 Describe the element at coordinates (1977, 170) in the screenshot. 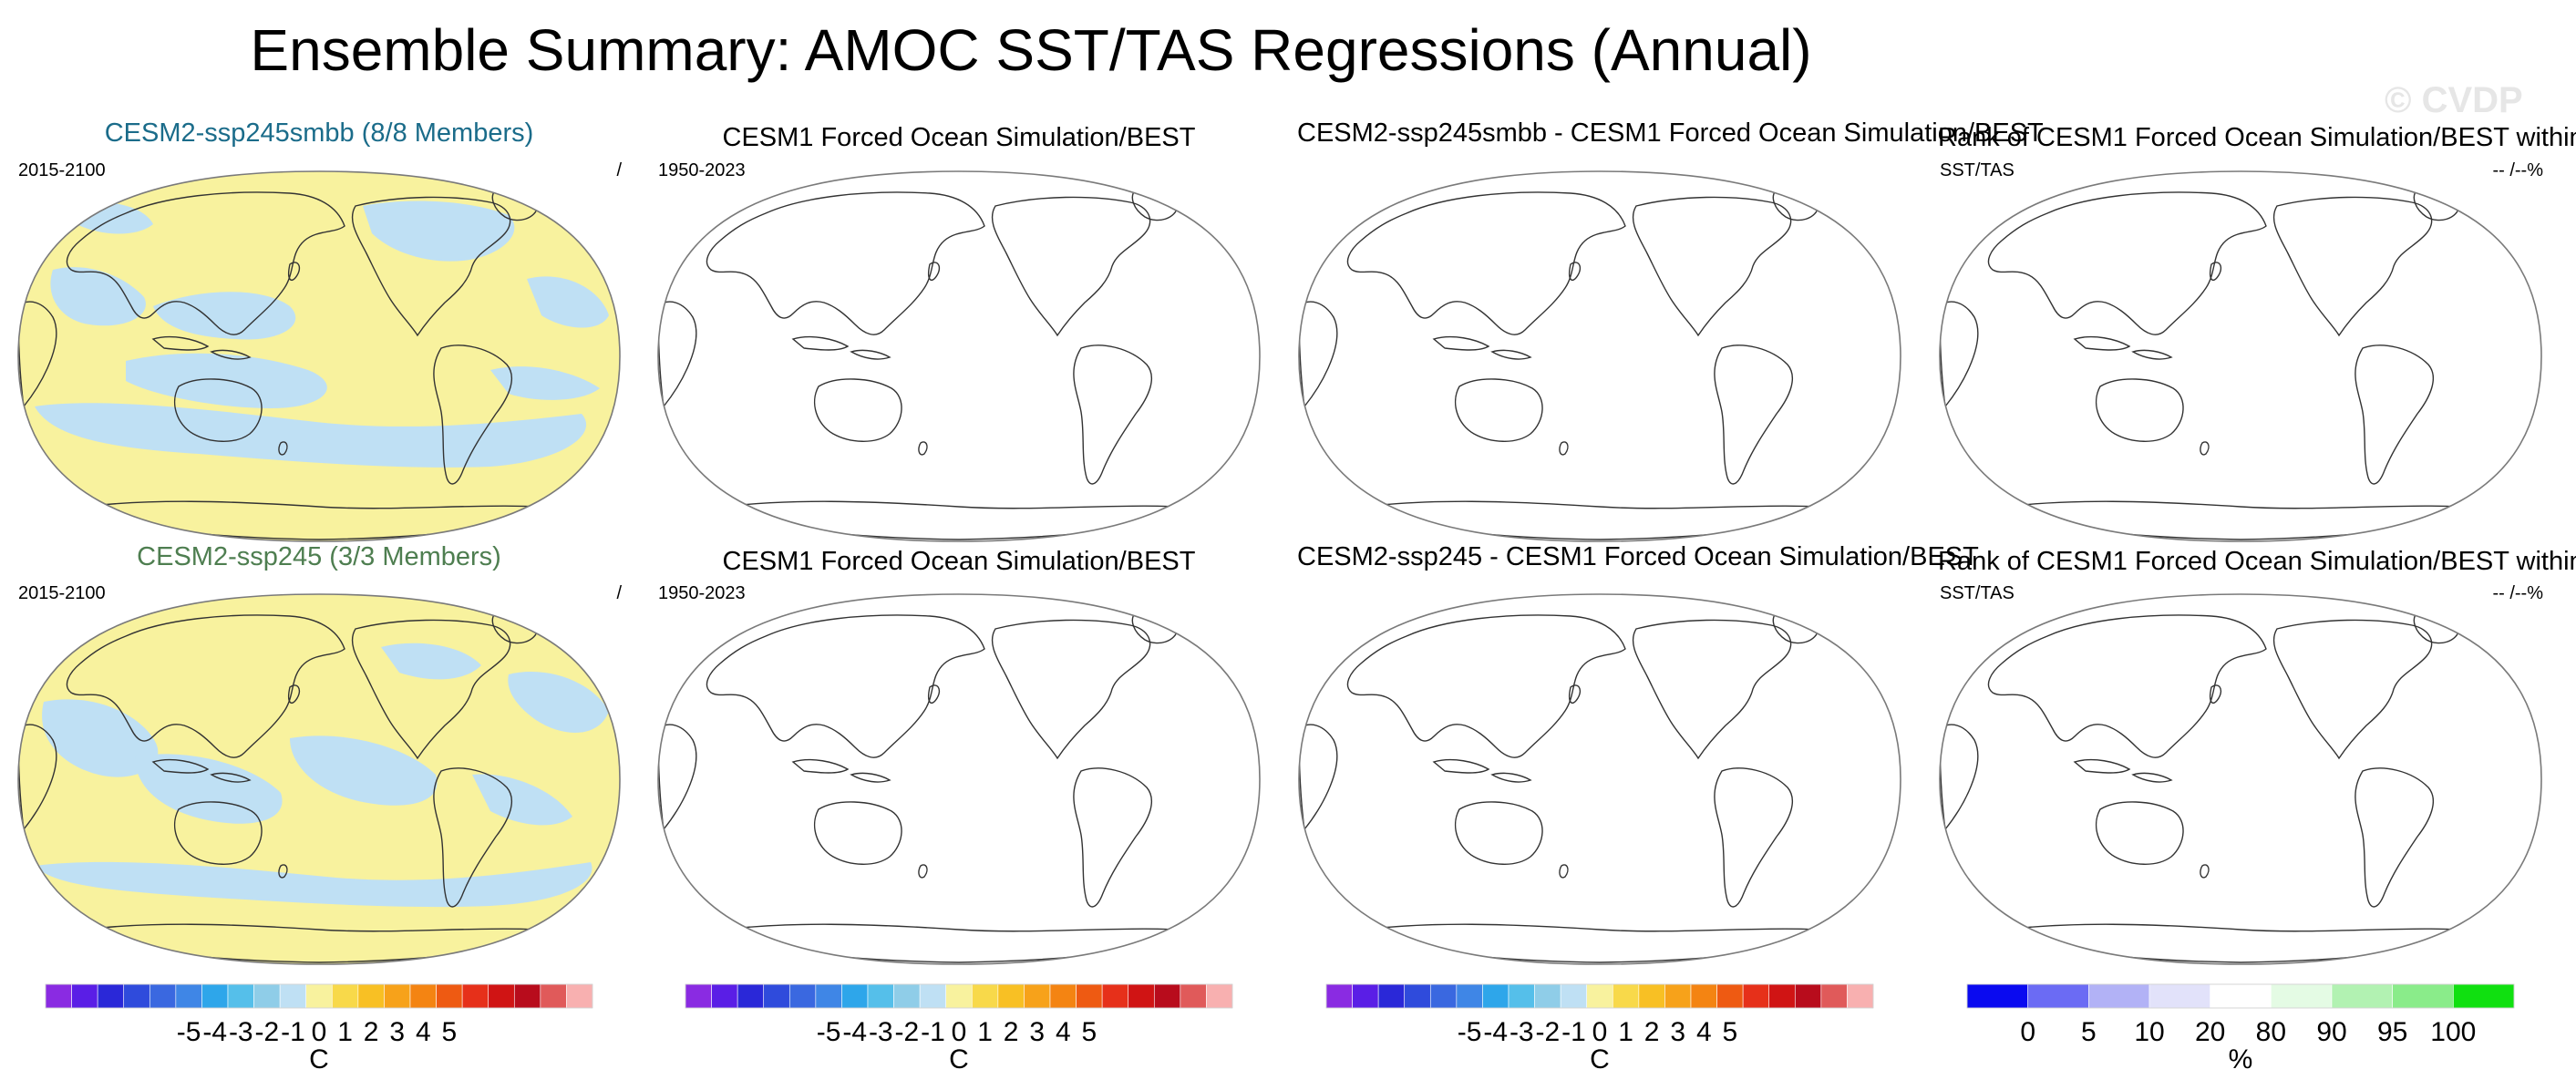

I see `panel-left-label: SST/TAS` at that location.